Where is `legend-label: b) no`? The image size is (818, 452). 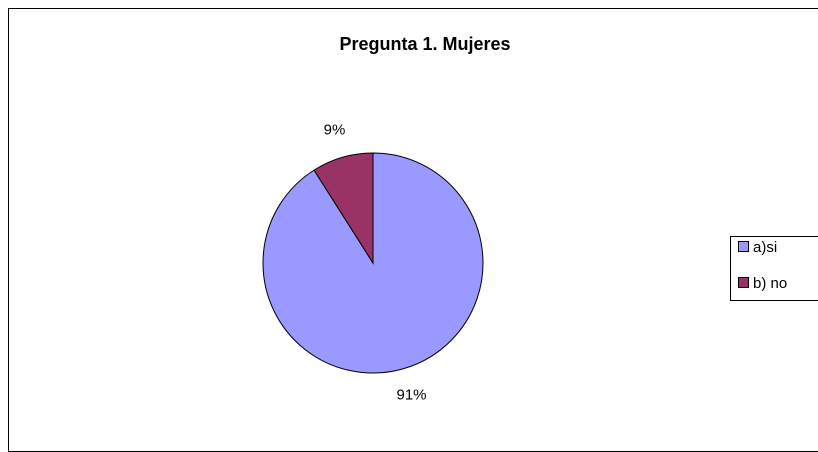
legend-label: b) no is located at coordinates (770, 283).